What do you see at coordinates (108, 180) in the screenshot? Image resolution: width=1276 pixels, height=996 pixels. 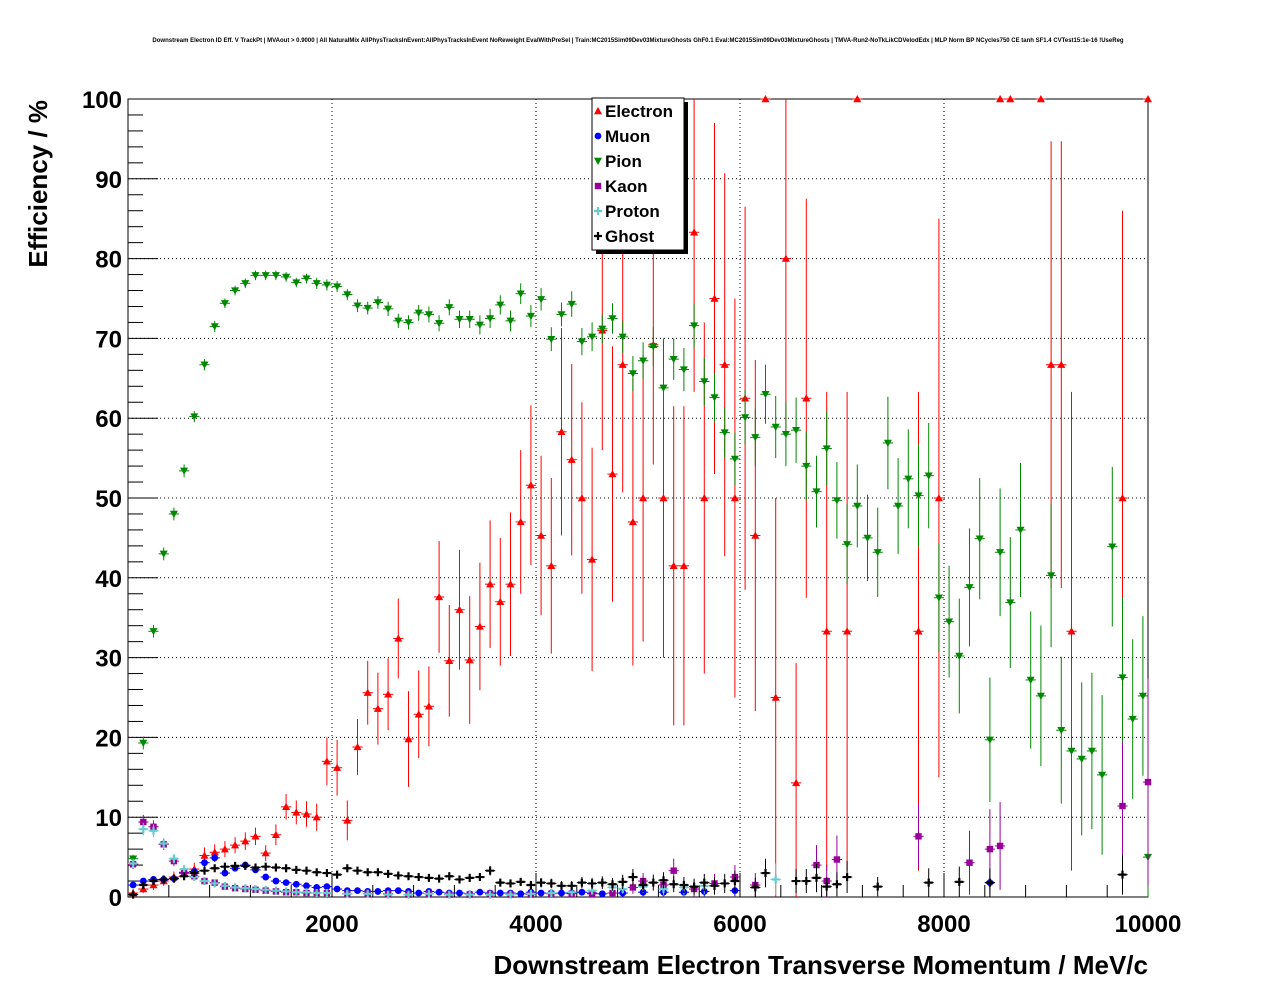 I see `y-tick-label: 90` at bounding box center [108, 180].